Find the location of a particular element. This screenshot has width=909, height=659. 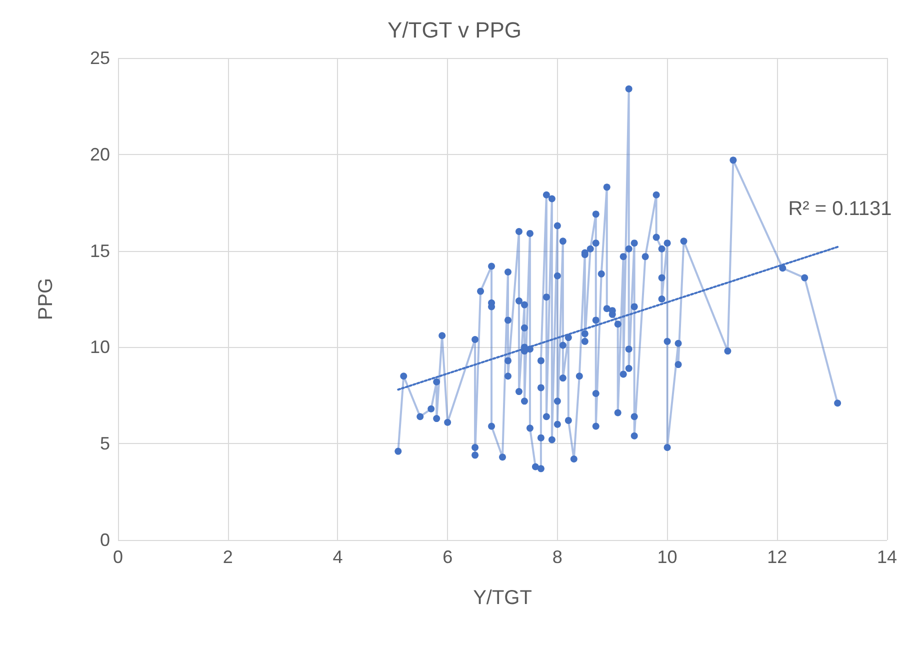

y-tick-label: 0 is located at coordinates (105, 540).